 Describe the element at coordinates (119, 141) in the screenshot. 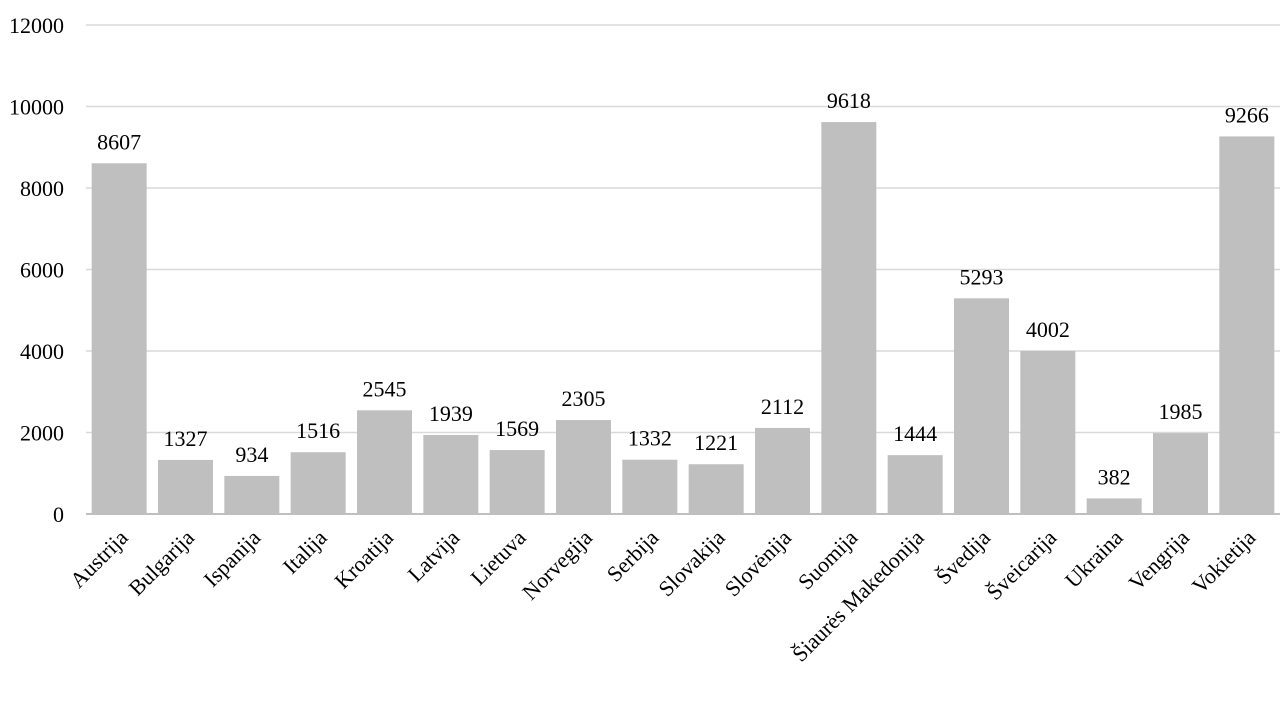

I see `data-label: 8607` at that location.